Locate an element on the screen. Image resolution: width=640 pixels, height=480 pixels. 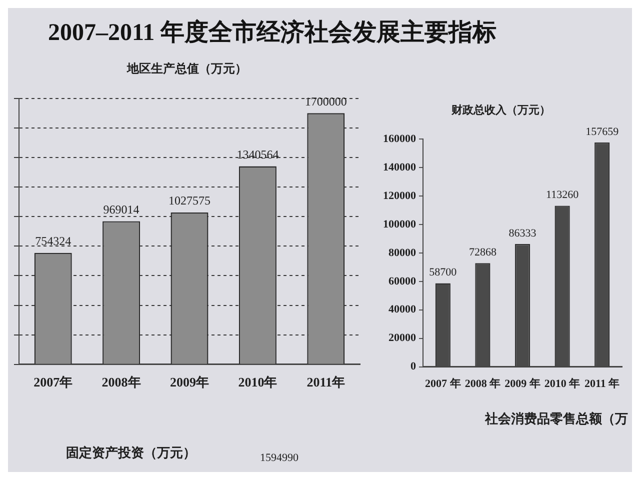
data-label: 1340564 is located at coordinates (257, 154).